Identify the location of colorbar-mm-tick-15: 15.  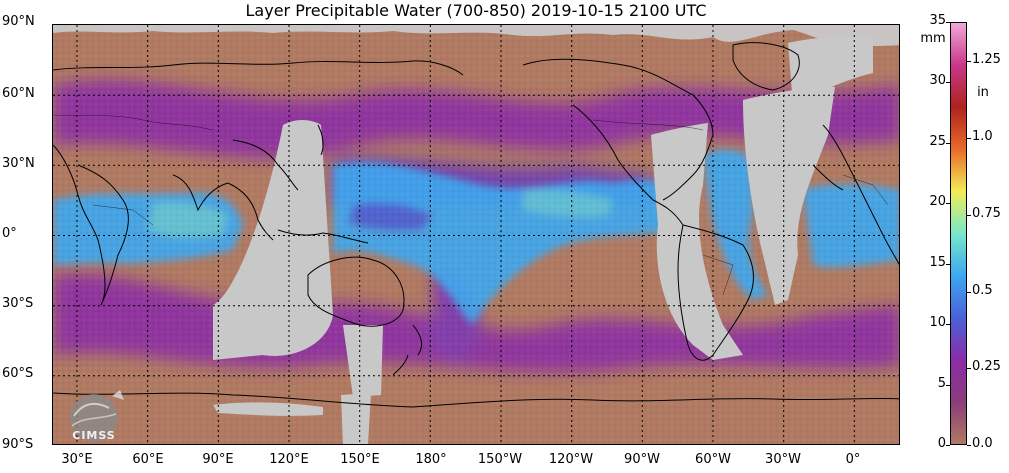
(937, 262).